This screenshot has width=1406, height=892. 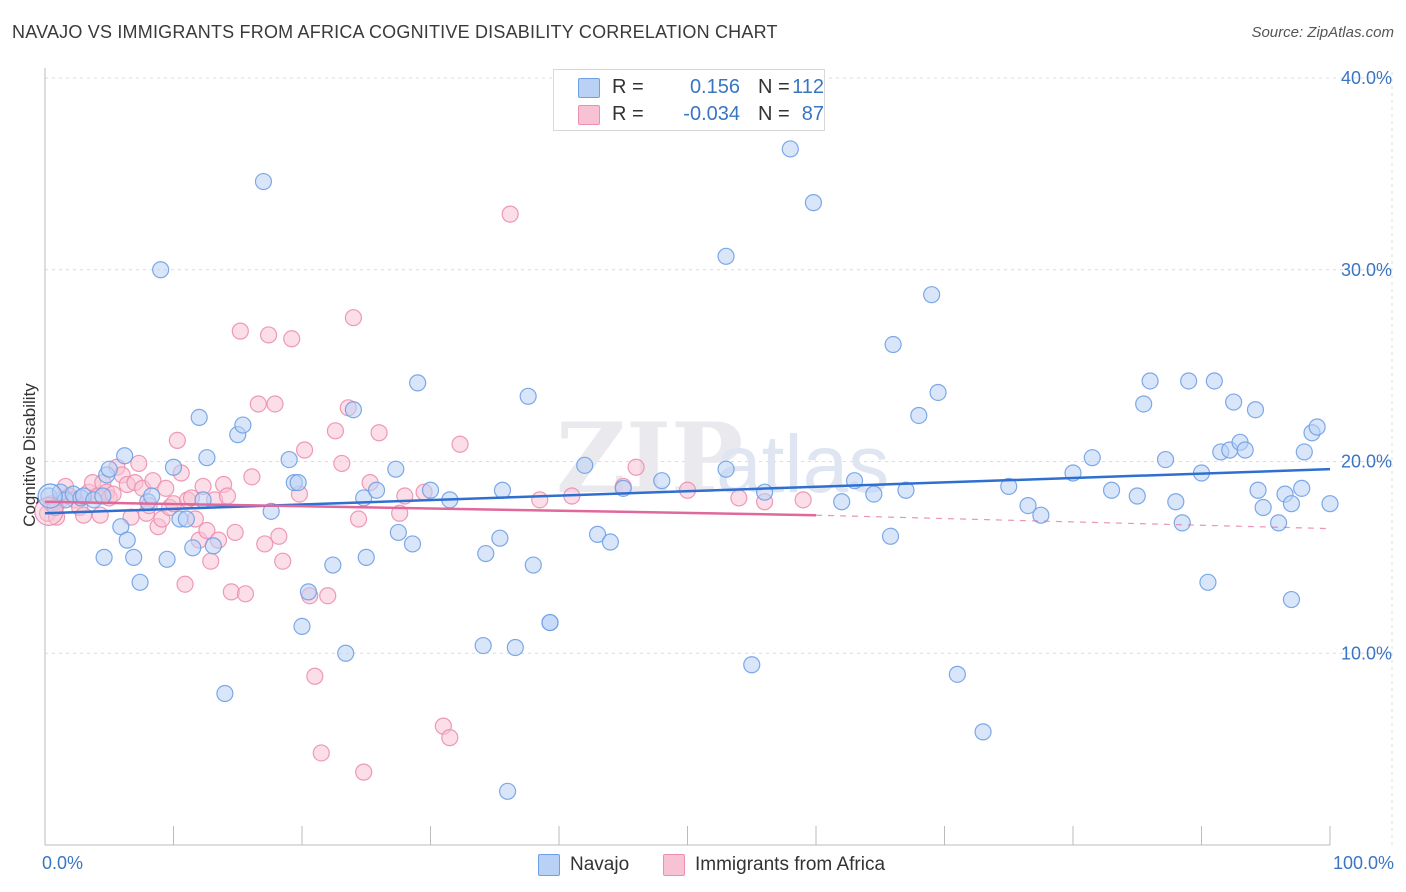 I want to click on legend-r-value: -0.034, so click(x=711, y=114).